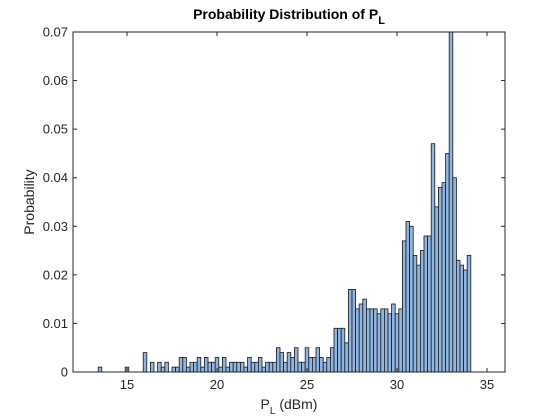  Describe the element at coordinates (55, 80) in the screenshot. I see `y-tick-label: 0.06` at that location.